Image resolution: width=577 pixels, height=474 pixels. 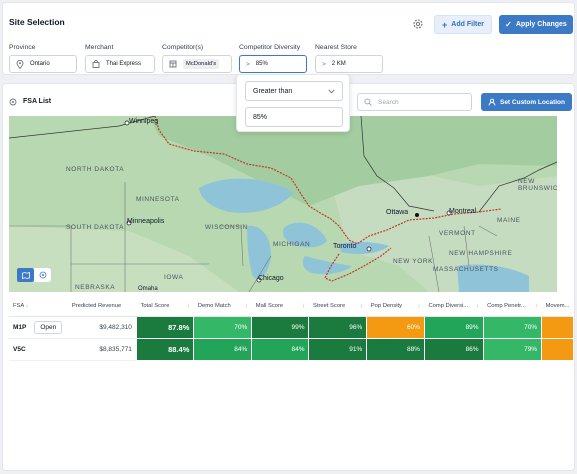 What do you see at coordinates (42, 275) in the screenshot?
I see `location-view-button` at bounding box center [42, 275].